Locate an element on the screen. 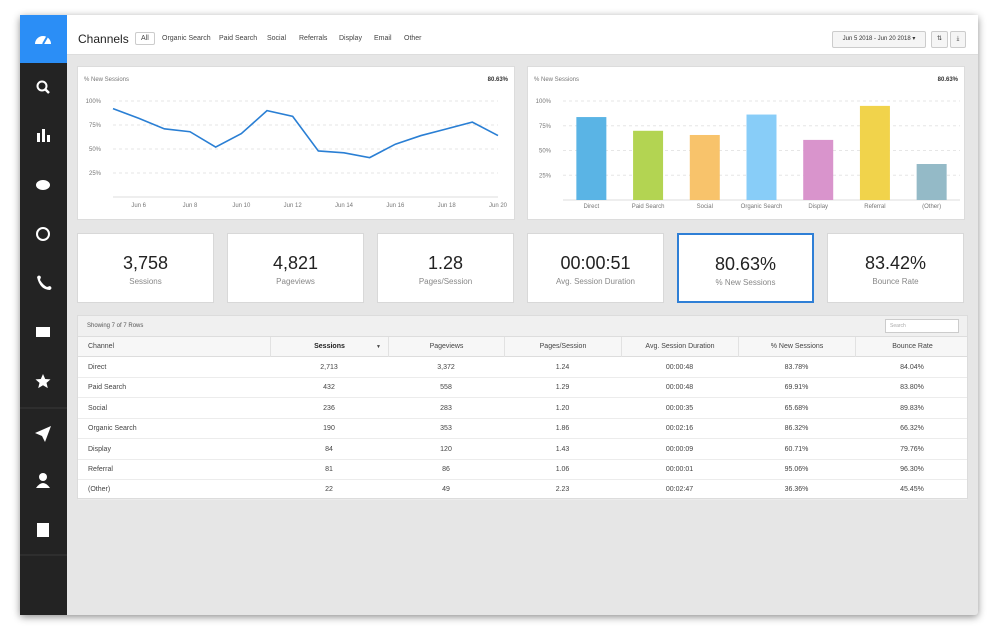 The image size is (1000, 630). x-tick-label: Jun 8 is located at coordinates (190, 206).